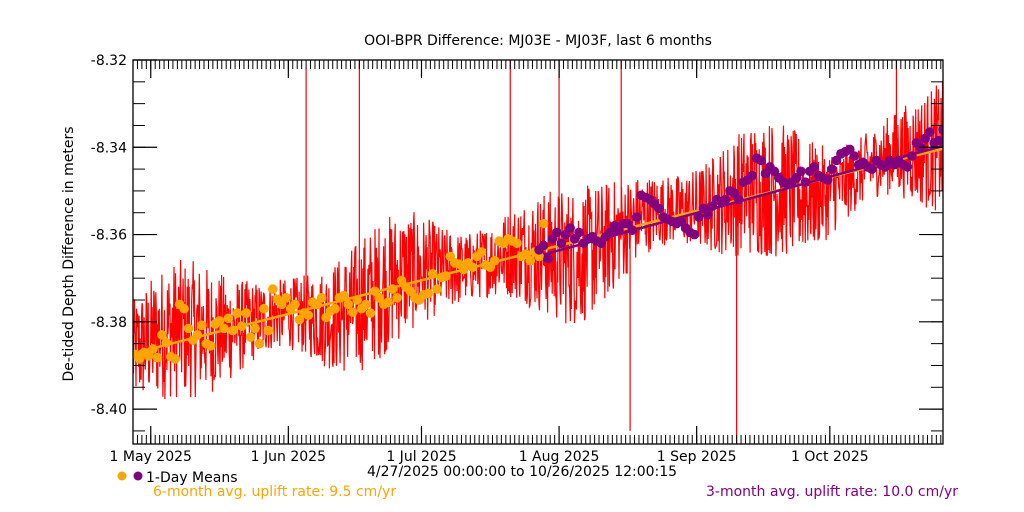 The height and width of the screenshot is (512, 1024). What do you see at coordinates (192, 478) in the screenshot?
I see `legend-label: 1-Day Means` at bounding box center [192, 478].